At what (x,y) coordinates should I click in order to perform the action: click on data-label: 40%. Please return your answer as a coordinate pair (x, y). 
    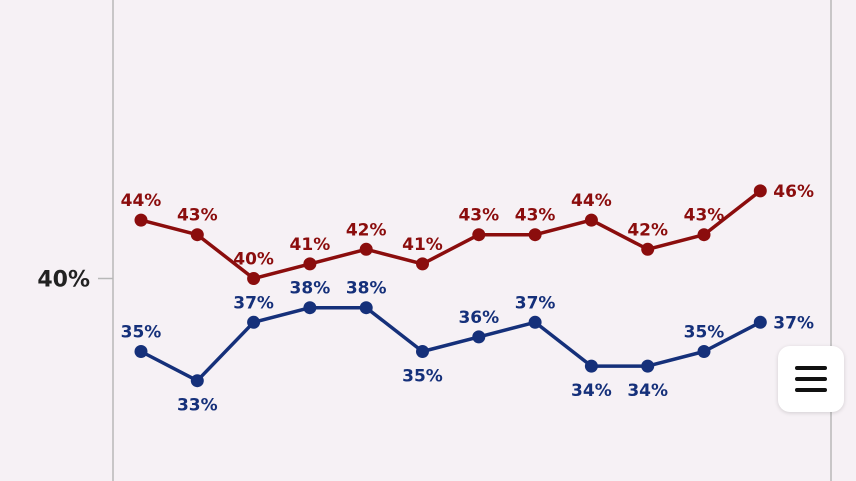
    Looking at the image, I should click on (253, 260).